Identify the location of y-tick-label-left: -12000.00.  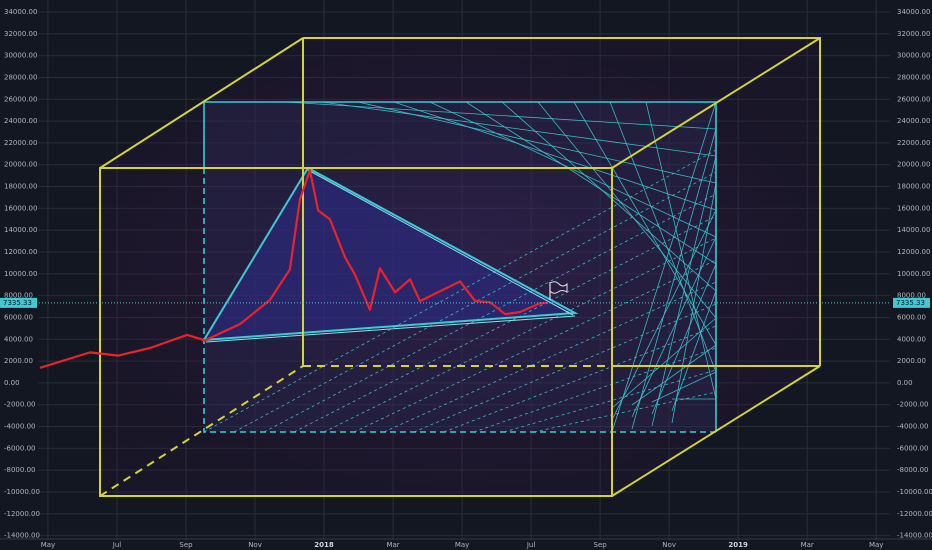
(22, 514).